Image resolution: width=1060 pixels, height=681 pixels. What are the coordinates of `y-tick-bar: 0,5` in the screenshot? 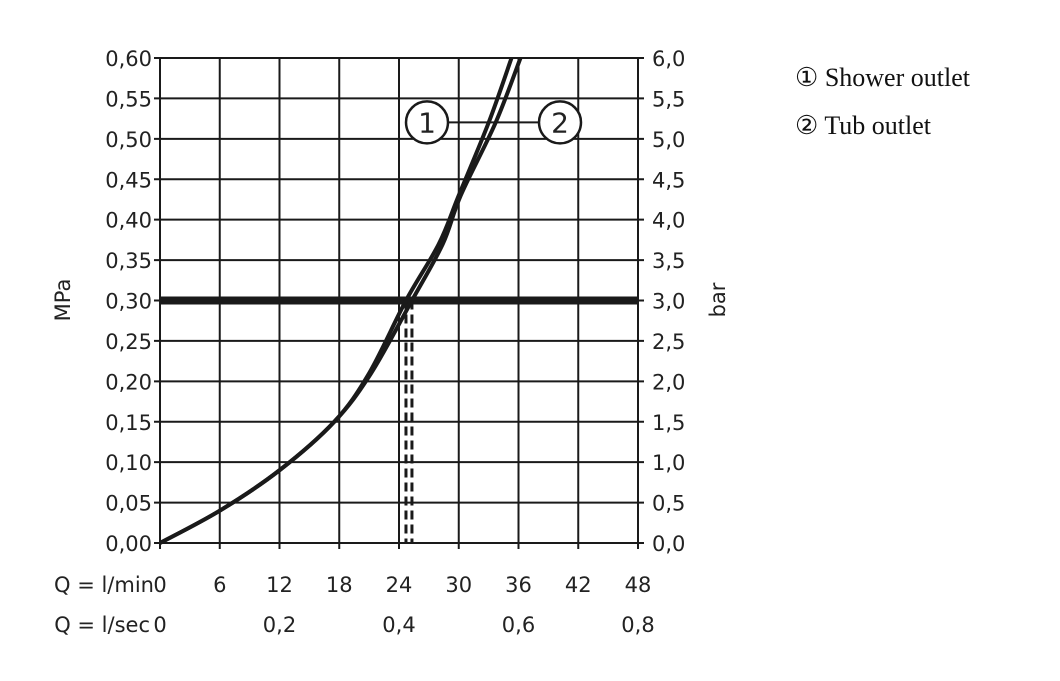 It's located at (668, 504).